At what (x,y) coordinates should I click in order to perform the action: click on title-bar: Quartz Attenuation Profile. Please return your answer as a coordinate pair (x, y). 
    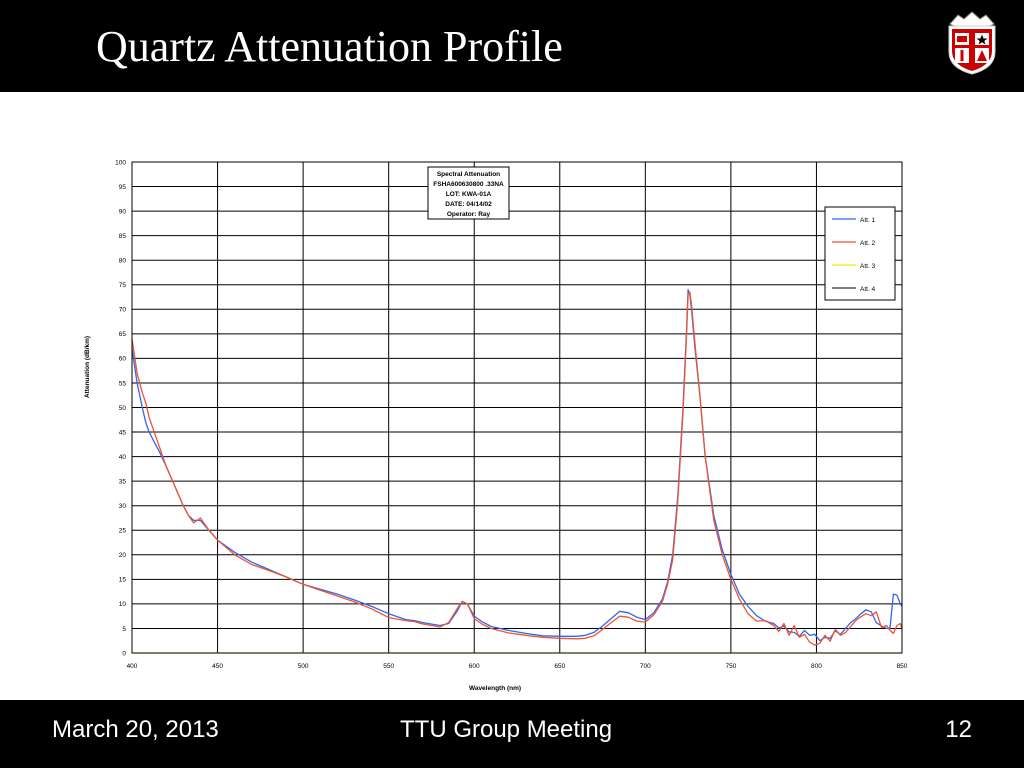
    Looking at the image, I should click on (465, 46).